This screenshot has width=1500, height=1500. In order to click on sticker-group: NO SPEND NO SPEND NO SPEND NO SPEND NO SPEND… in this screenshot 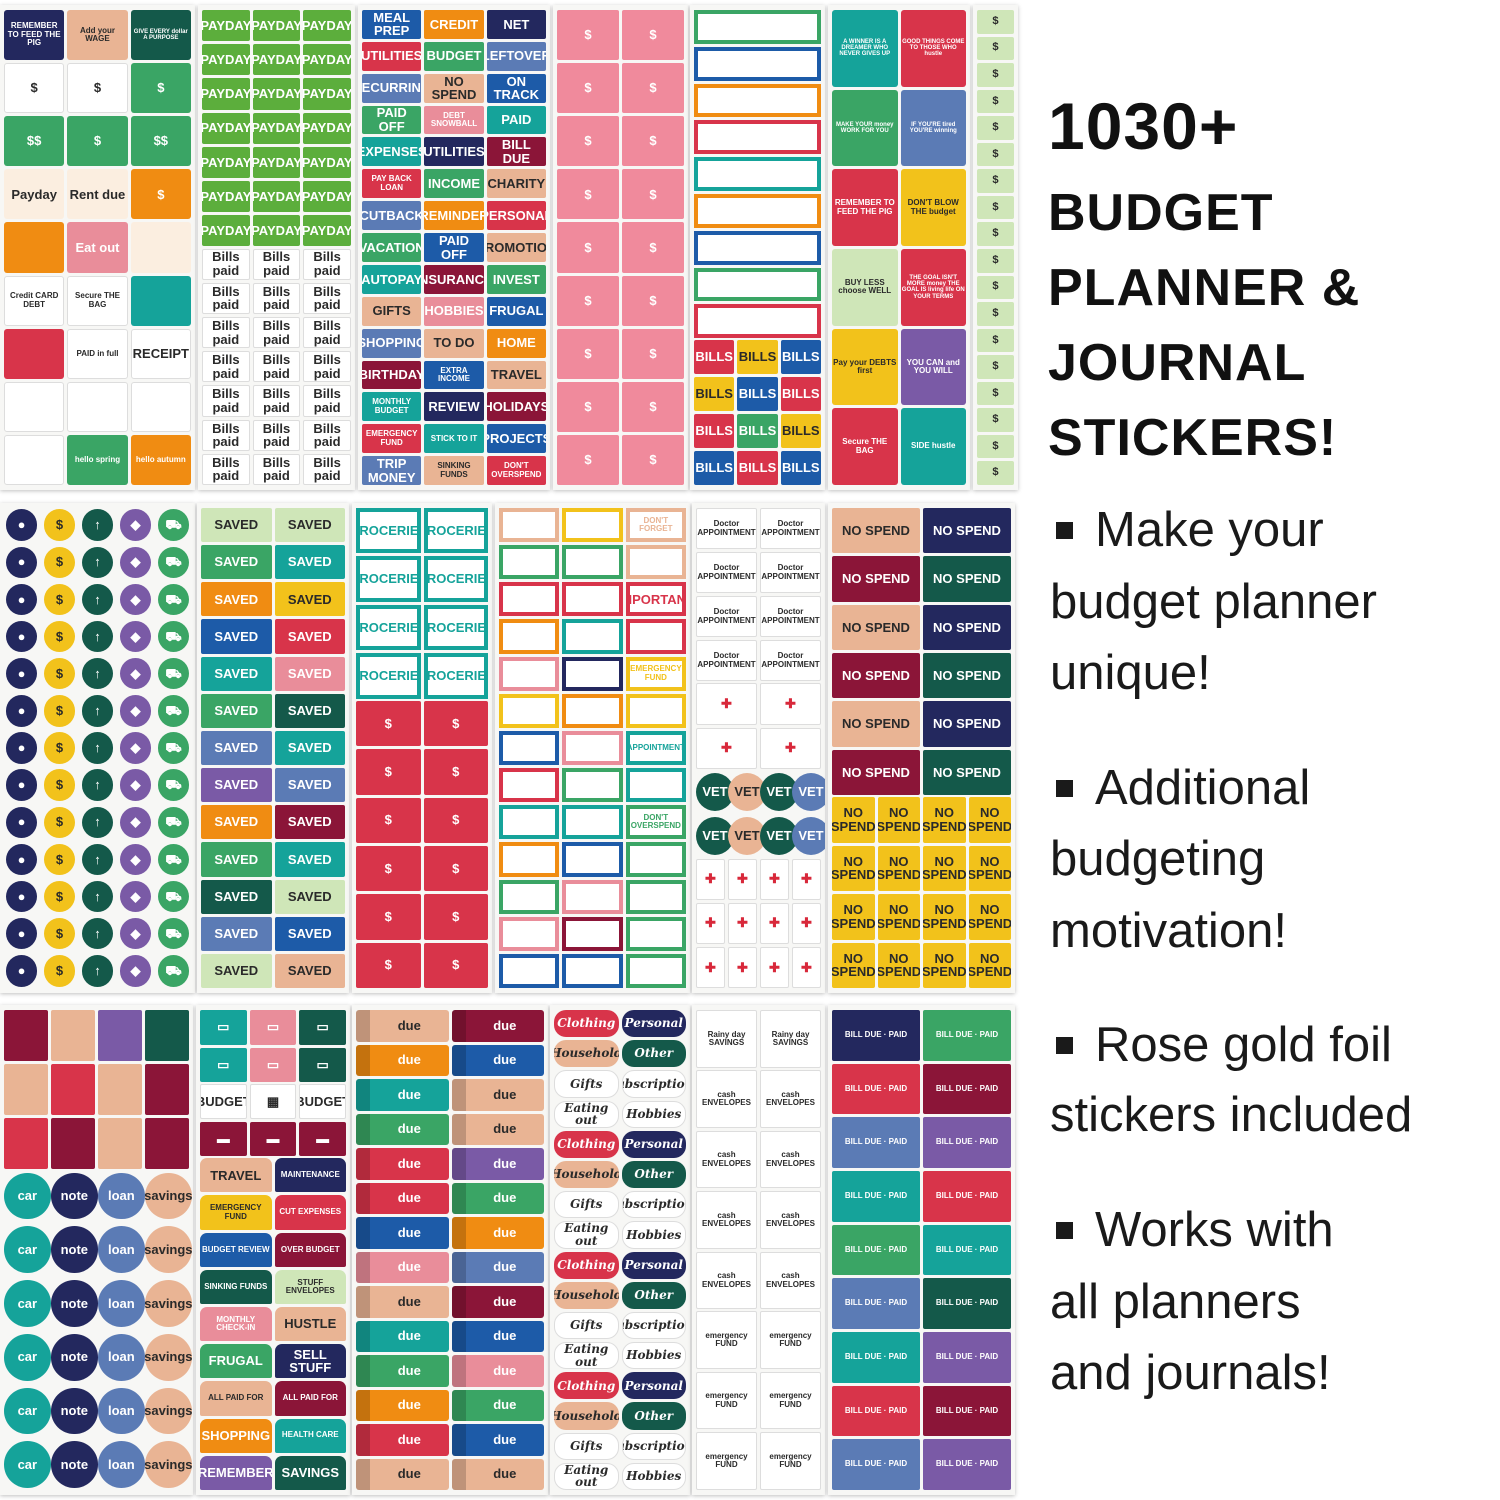, I will do `click(921, 892)`.